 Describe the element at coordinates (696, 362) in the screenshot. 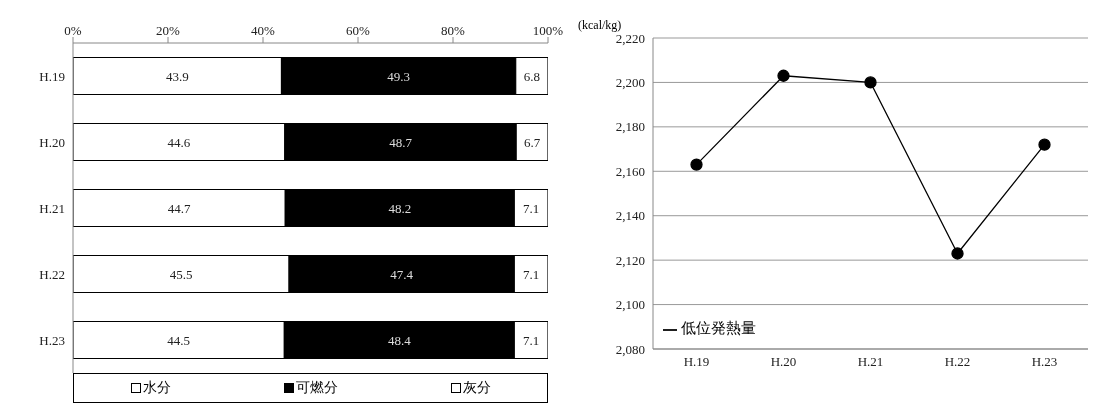

I see `x-tick-label: H.19` at that location.